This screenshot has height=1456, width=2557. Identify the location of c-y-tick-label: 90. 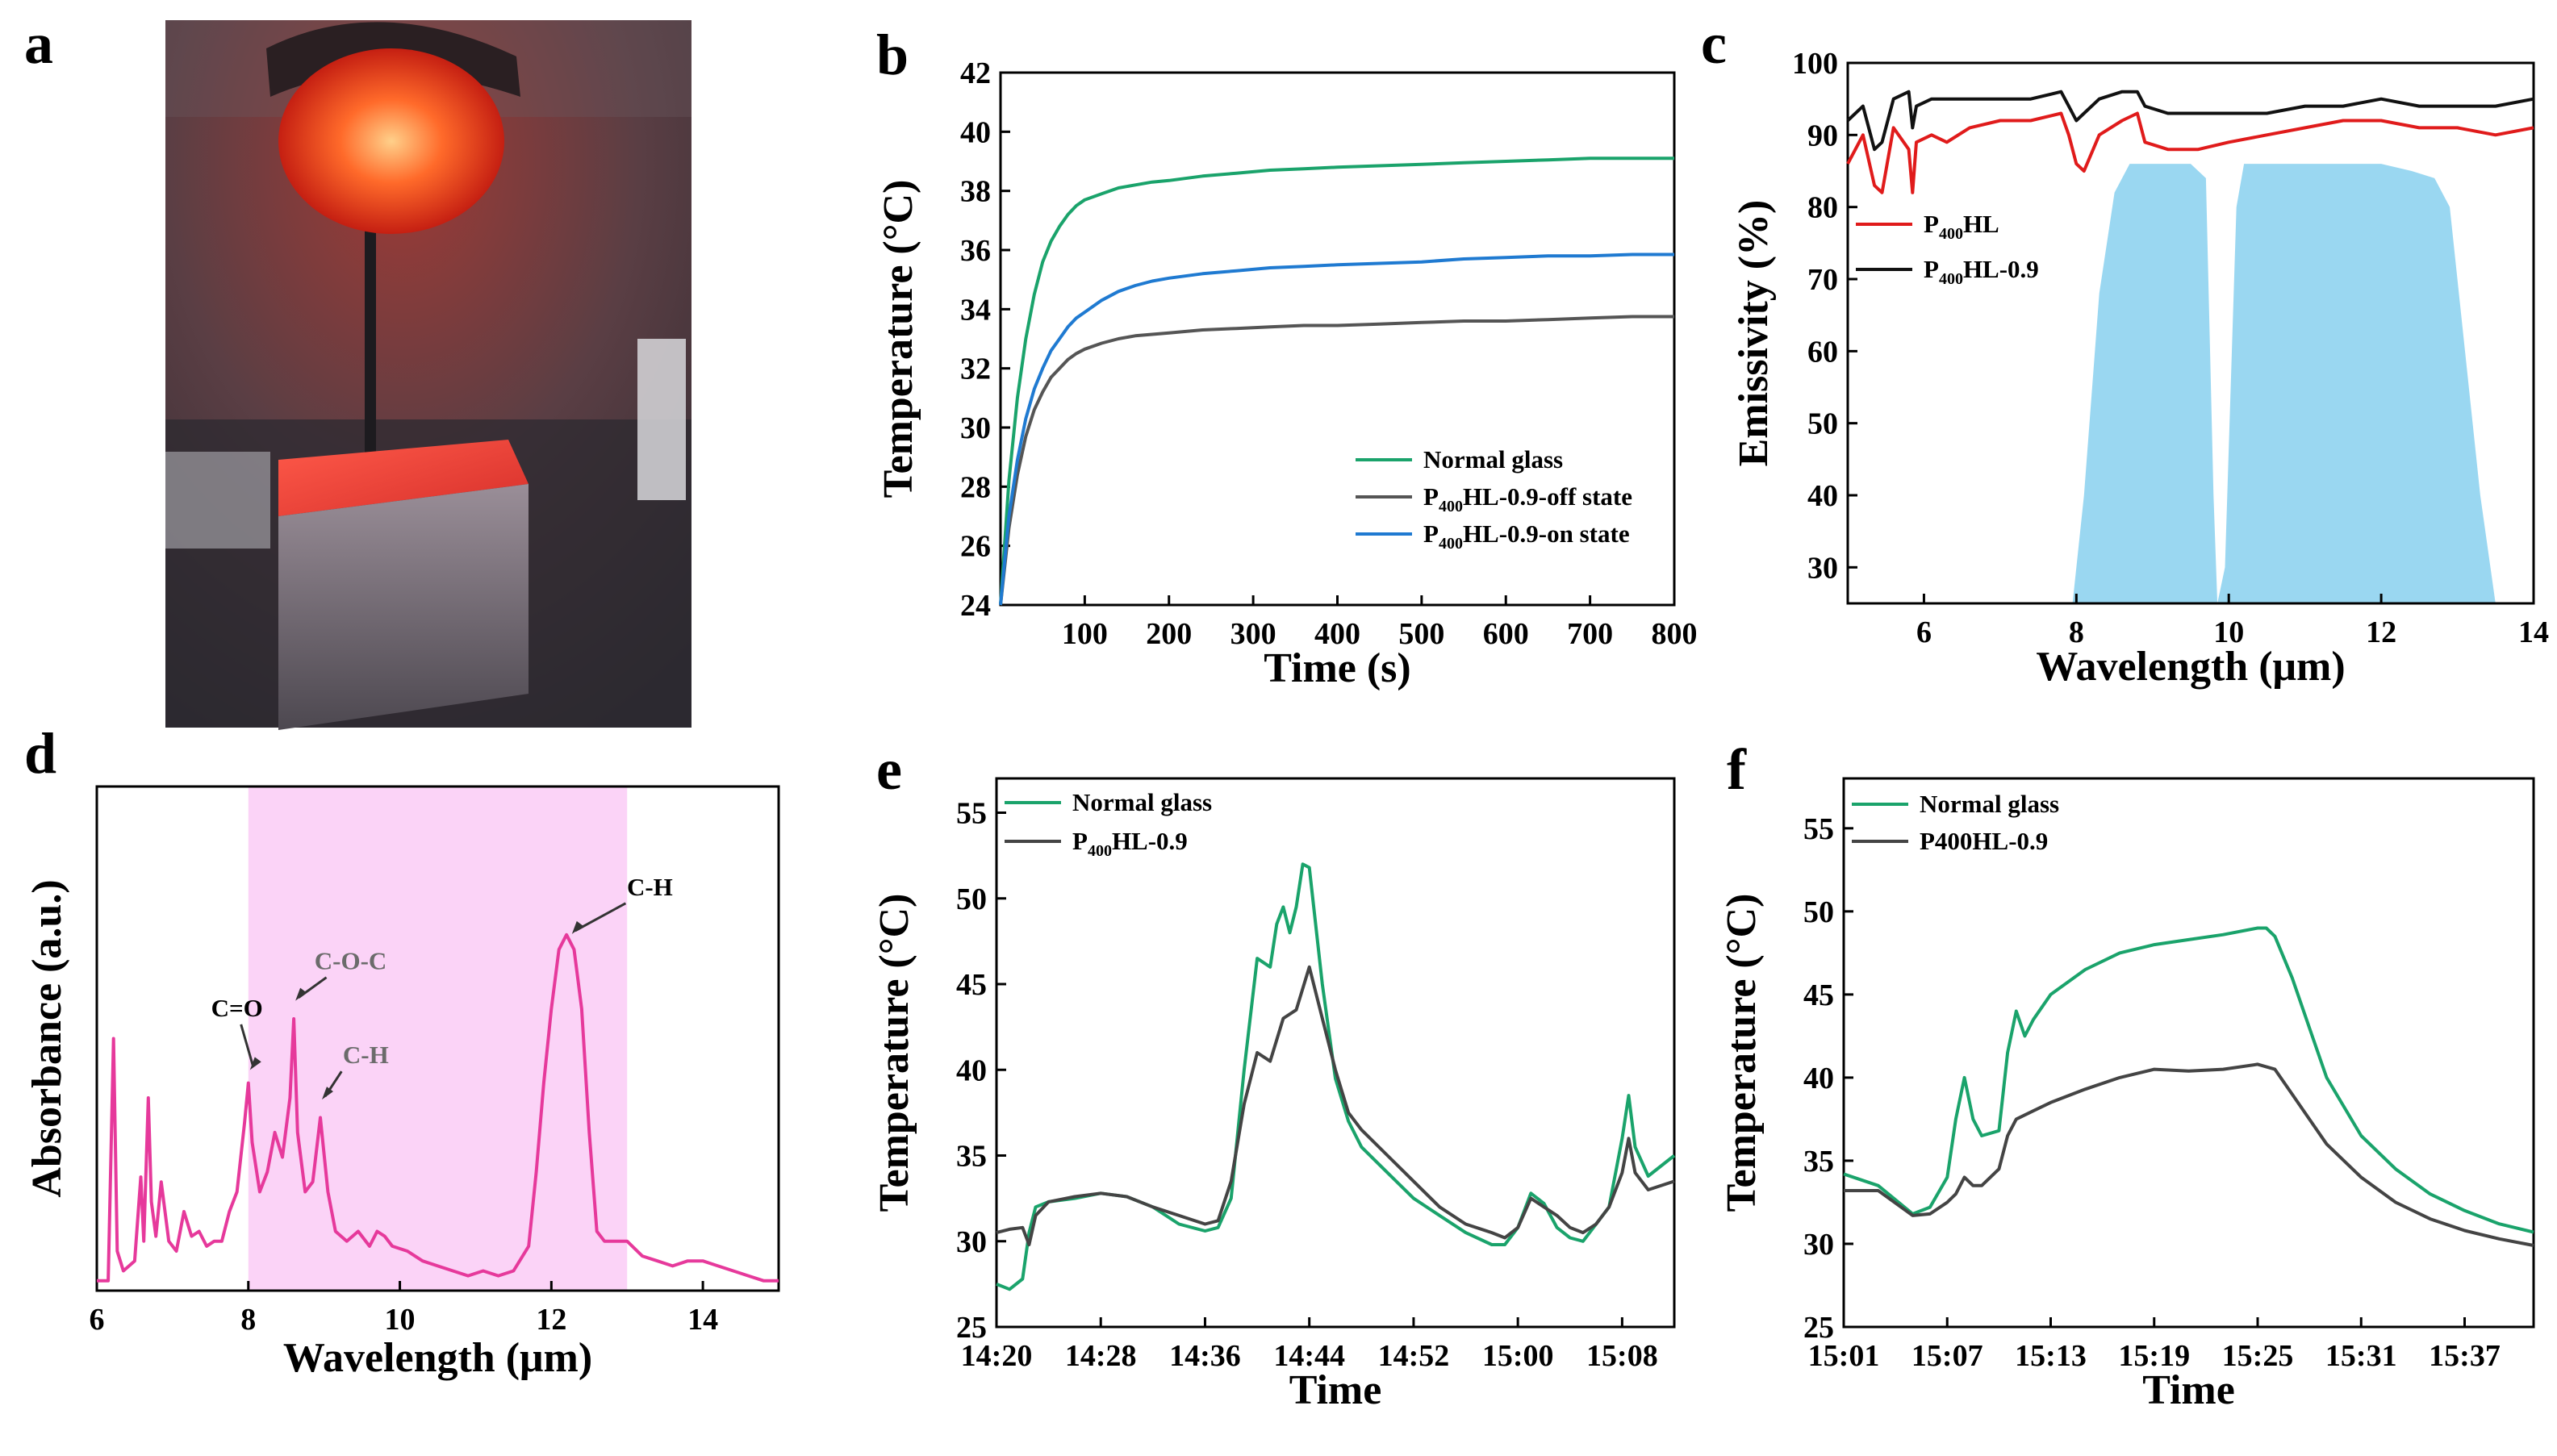
(1823, 135).